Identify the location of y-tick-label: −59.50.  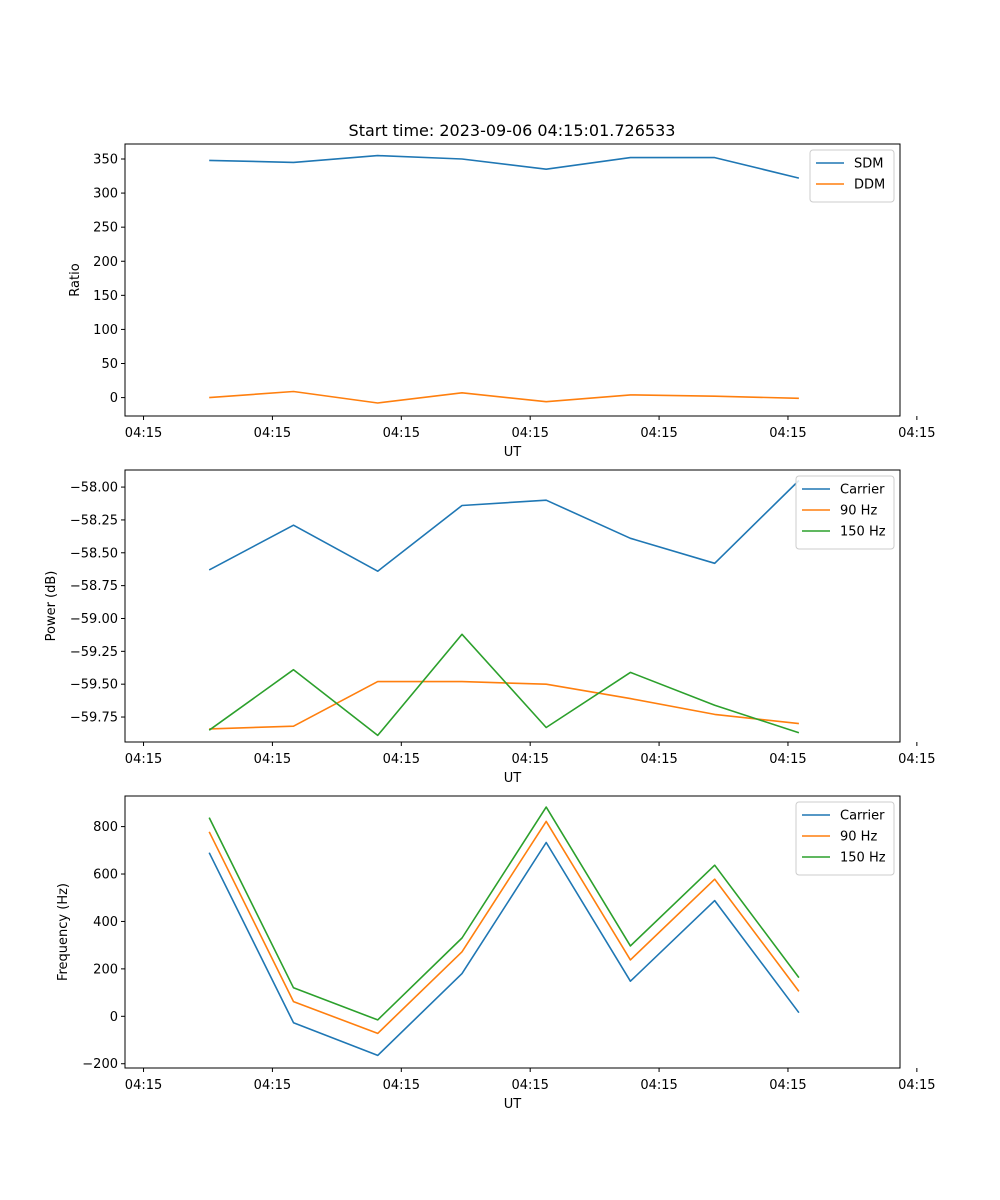
(94, 685).